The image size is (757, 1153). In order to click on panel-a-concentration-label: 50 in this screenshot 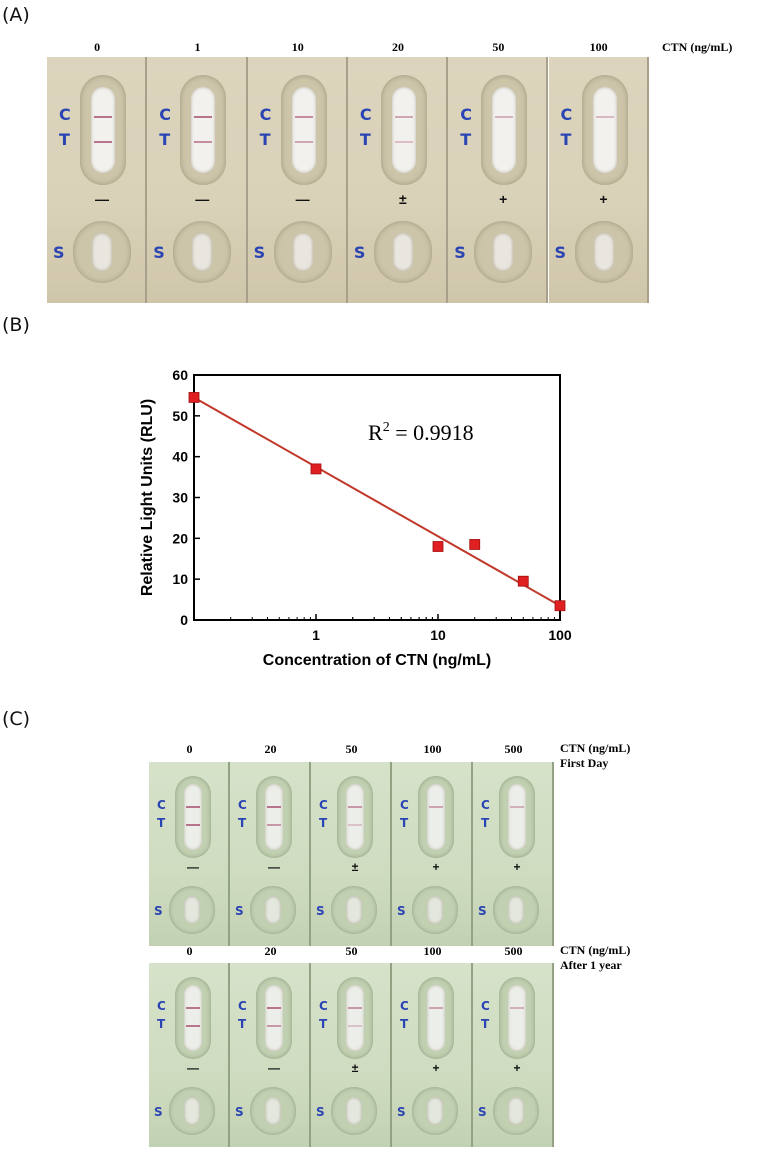, I will do `click(498, 47)`.